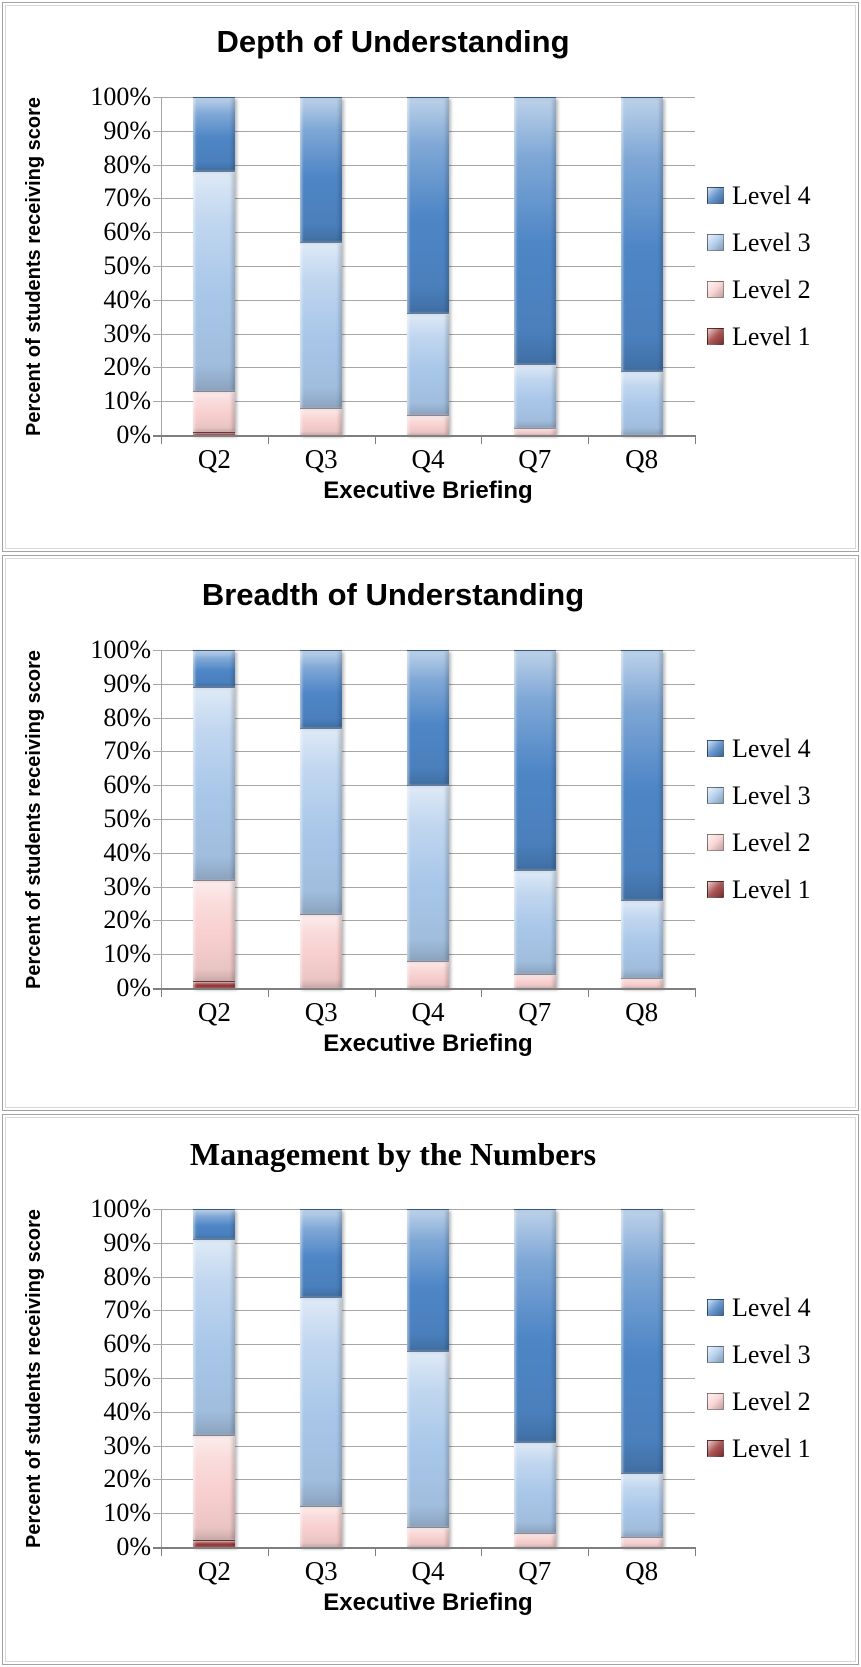  I want to click on bar-slot-q2, so click(214, 1378).